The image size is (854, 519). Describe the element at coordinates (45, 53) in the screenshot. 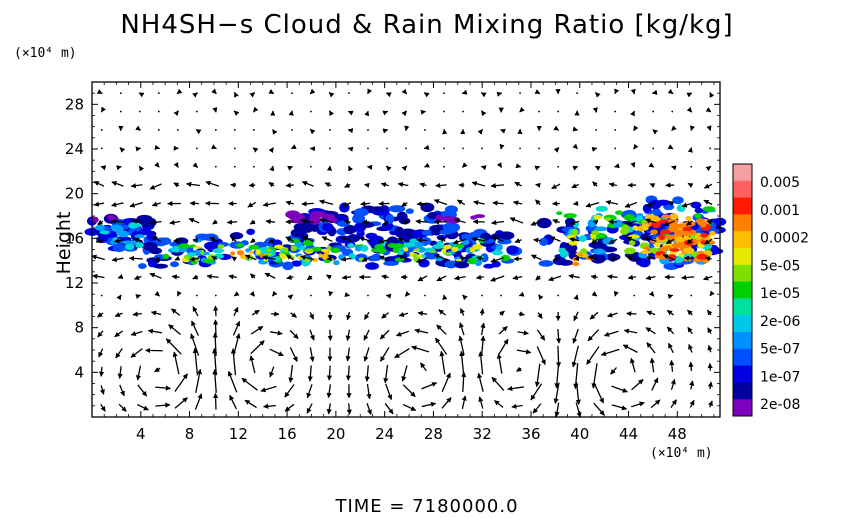

I see `y-axis-unit: (×10⁴ m)` at that location.